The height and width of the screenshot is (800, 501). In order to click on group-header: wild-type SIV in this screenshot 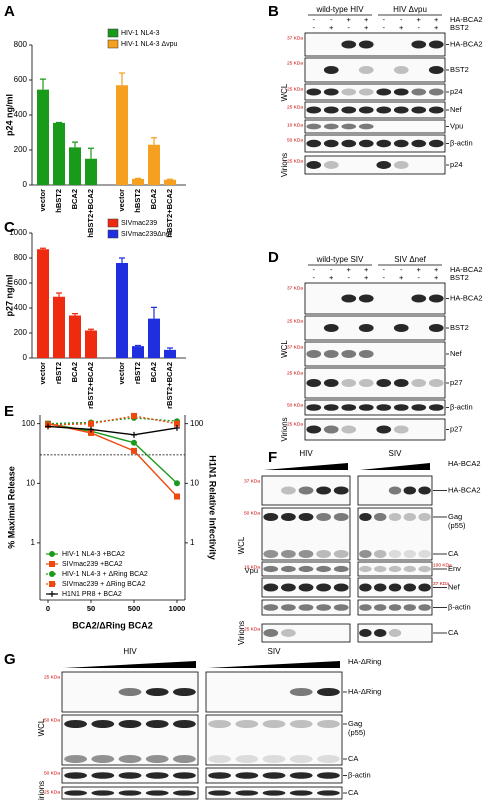, I will do `click(340, 259)`.